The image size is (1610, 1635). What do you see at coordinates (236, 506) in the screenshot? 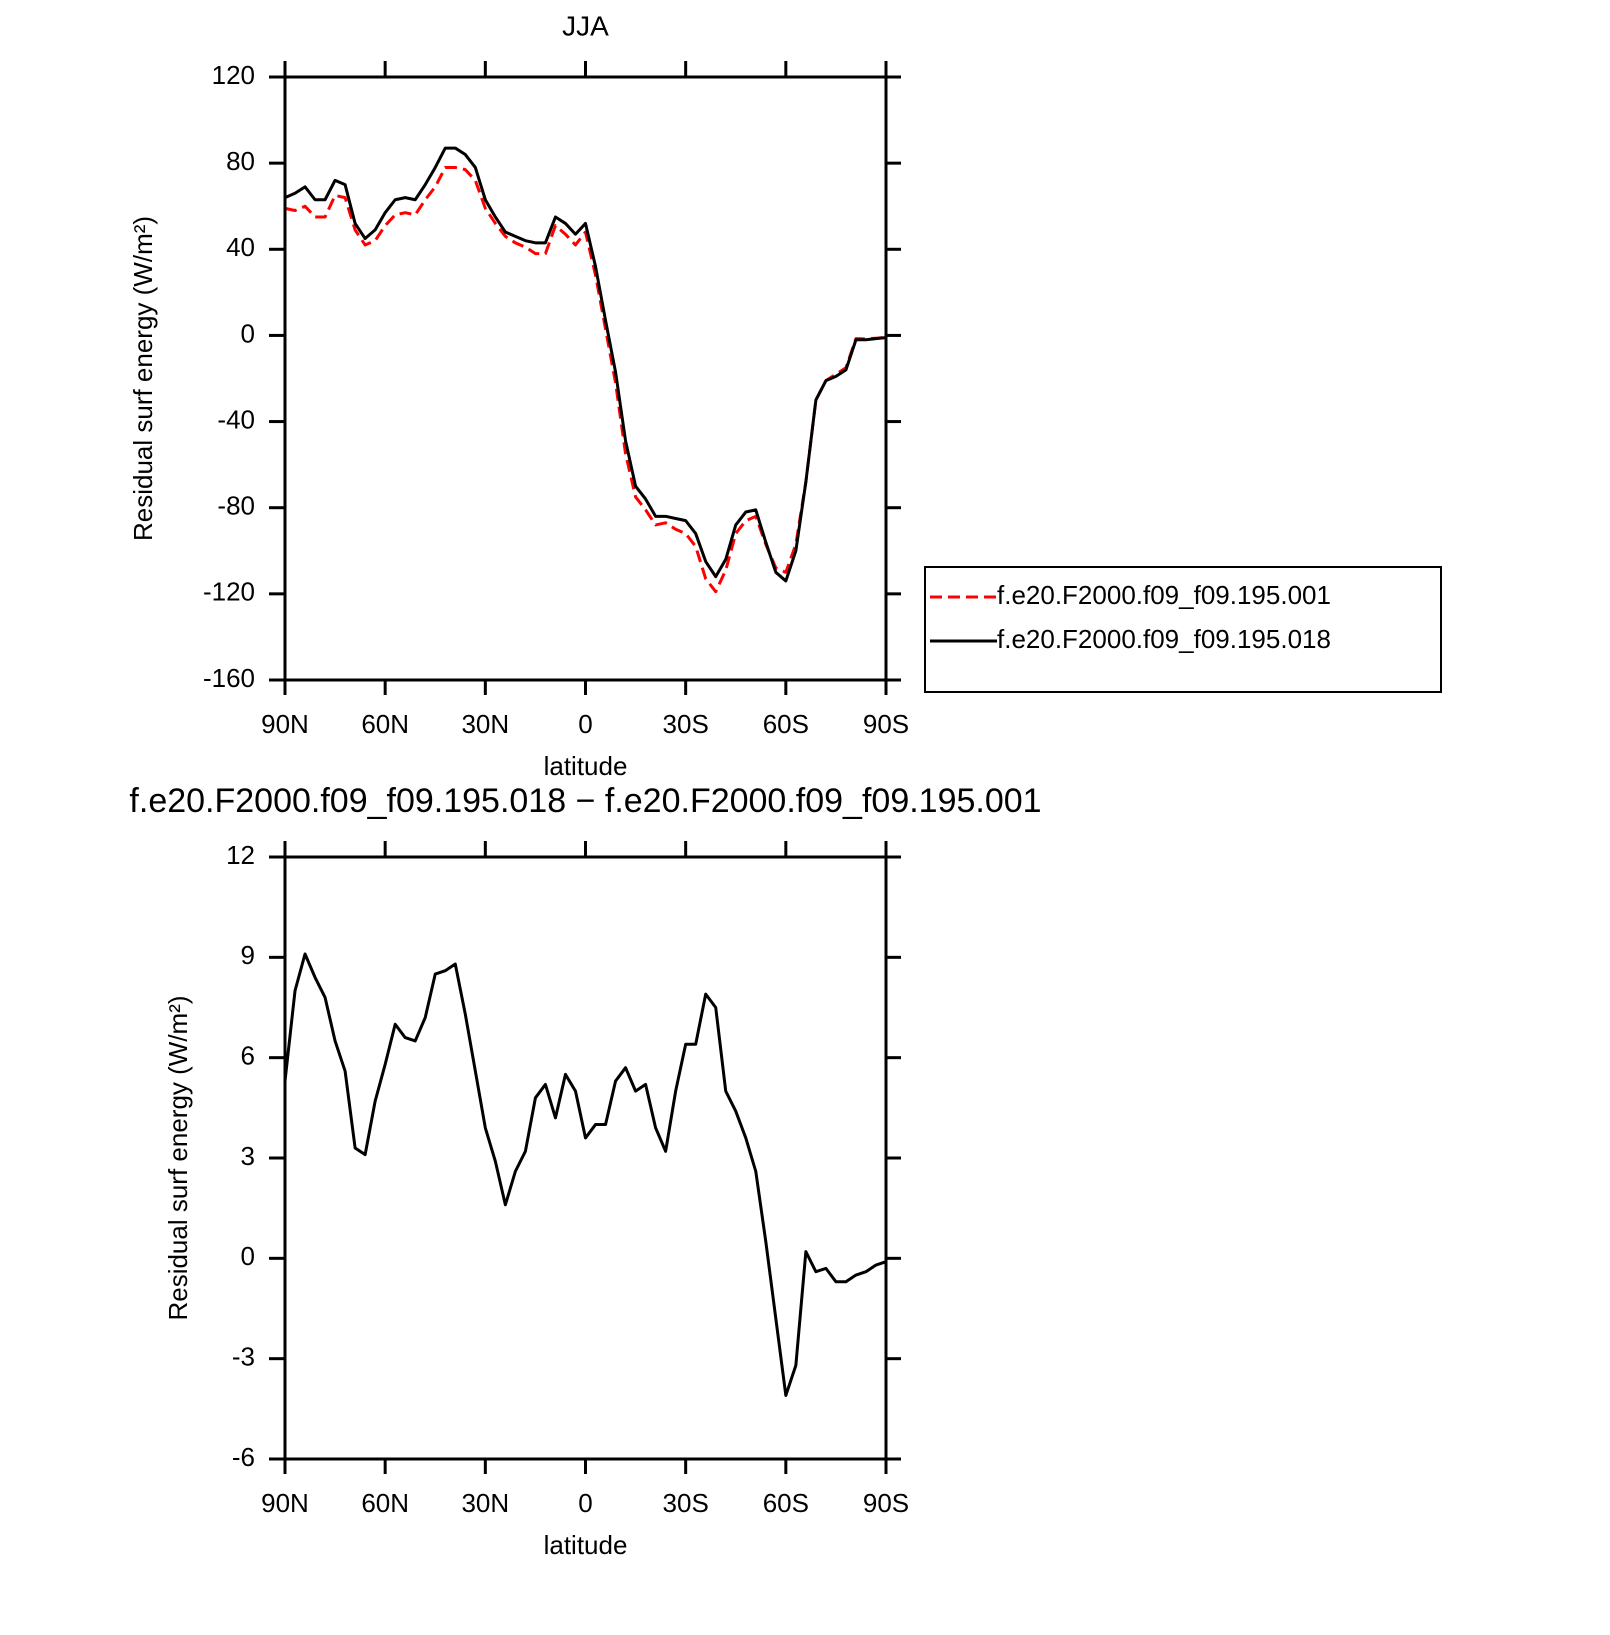
I see `y-tick-label: -80` at bounding box center [236, 506].